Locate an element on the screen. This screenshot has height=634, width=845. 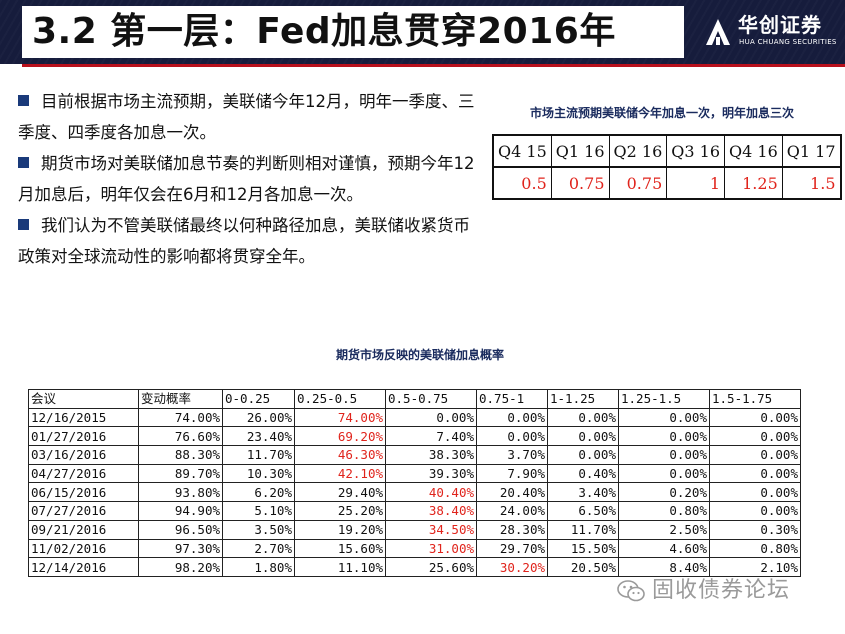
rate-cell: 0.5 is located at coordinates (522, 183).